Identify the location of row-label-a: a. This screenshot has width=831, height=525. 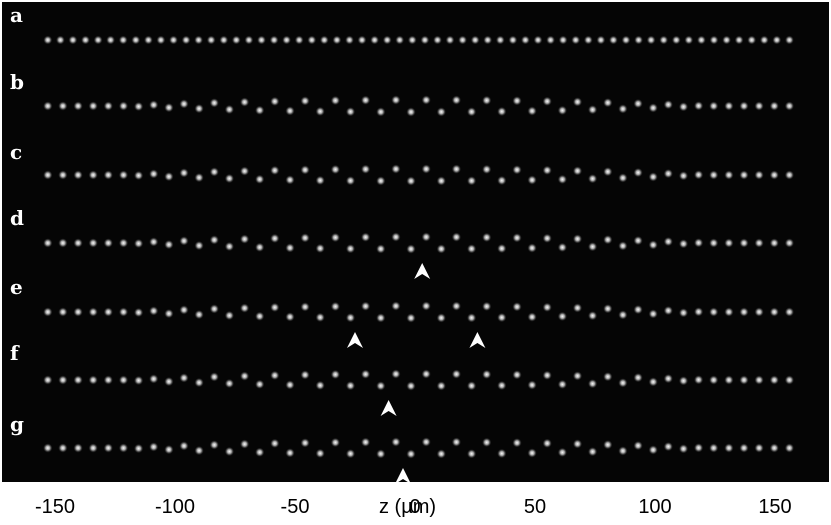
(16, 15).